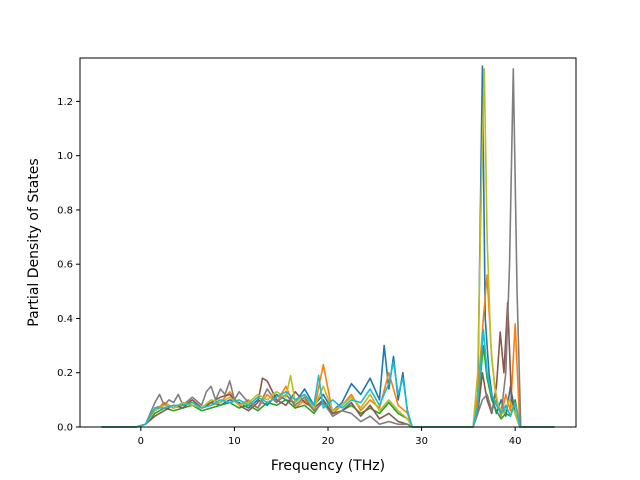 The width and height of the screenshot is (640, 480). I want to click on x-tick-label: 40, so click(515, 441).